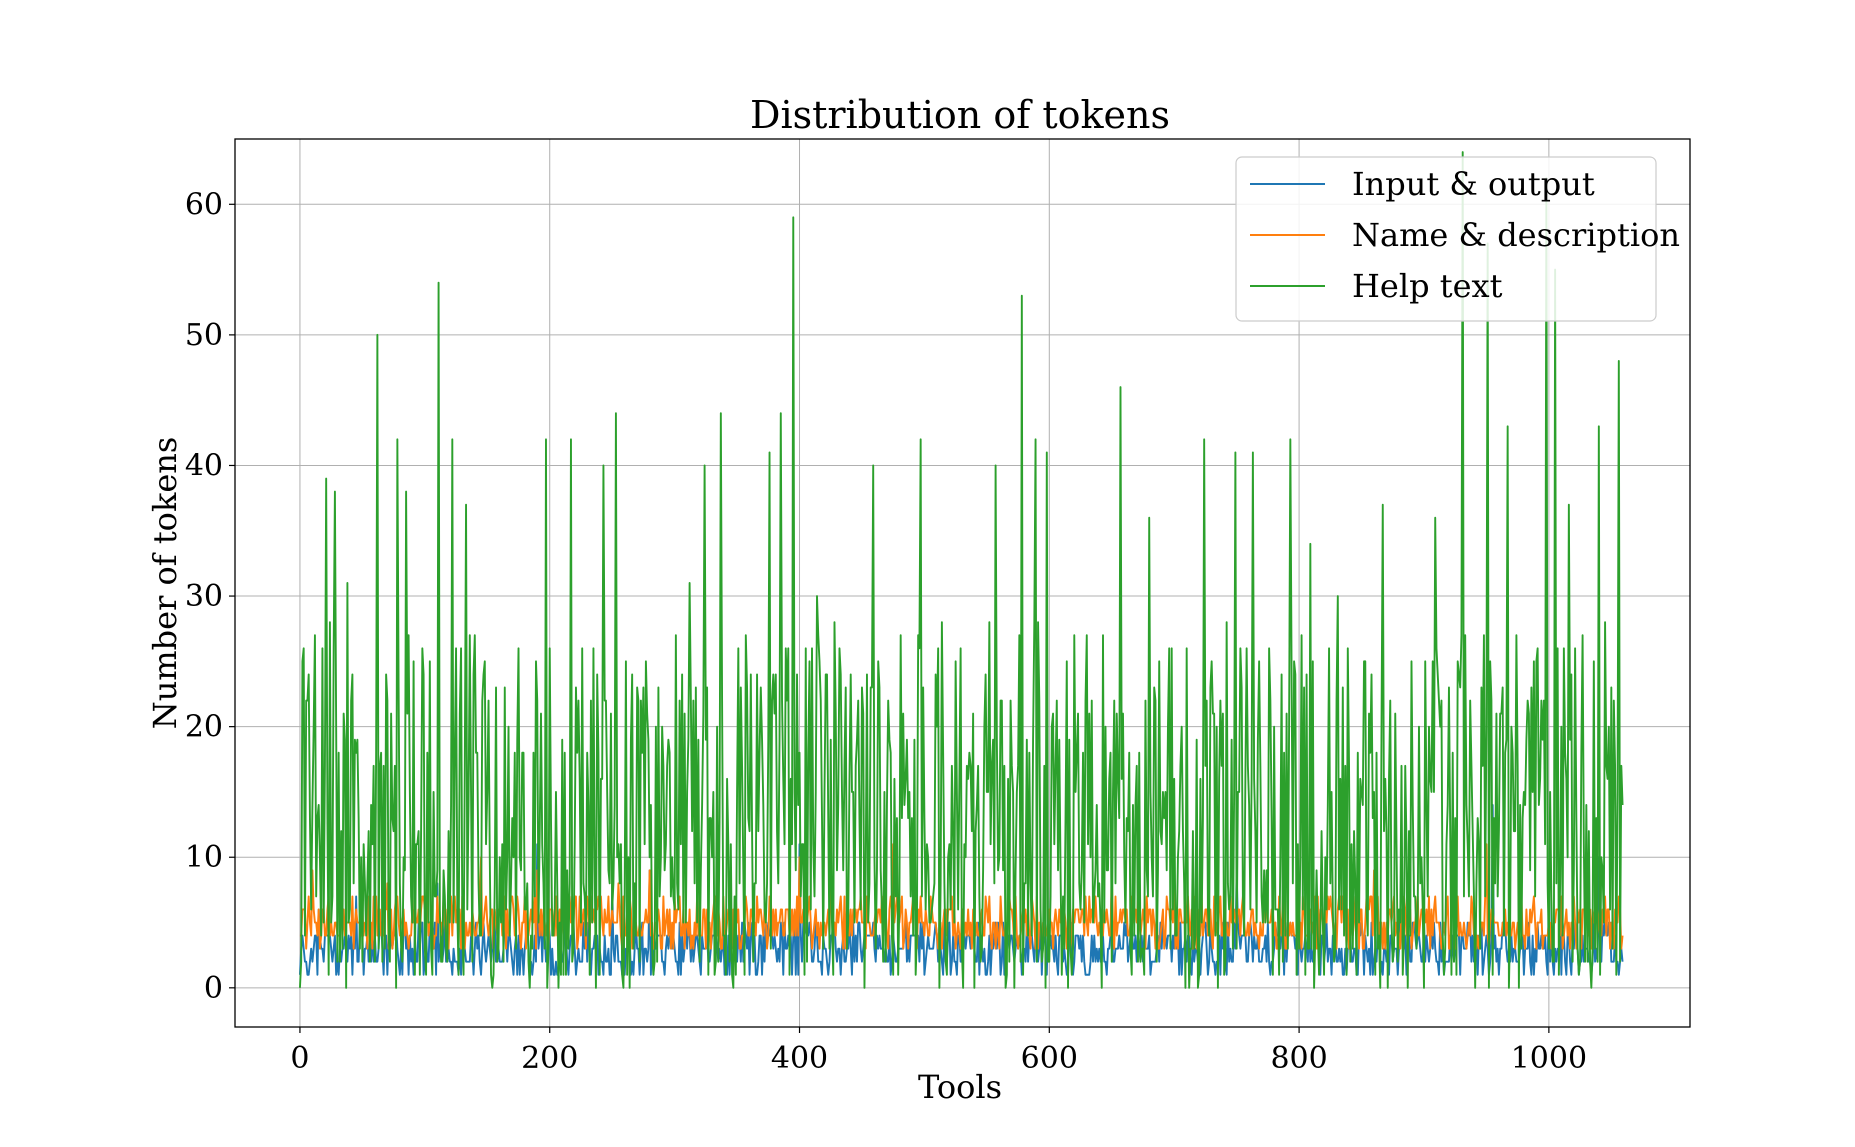 The image size is (1855, 1147). I want to click on x-tick-label: 0, so click(299, 1058).